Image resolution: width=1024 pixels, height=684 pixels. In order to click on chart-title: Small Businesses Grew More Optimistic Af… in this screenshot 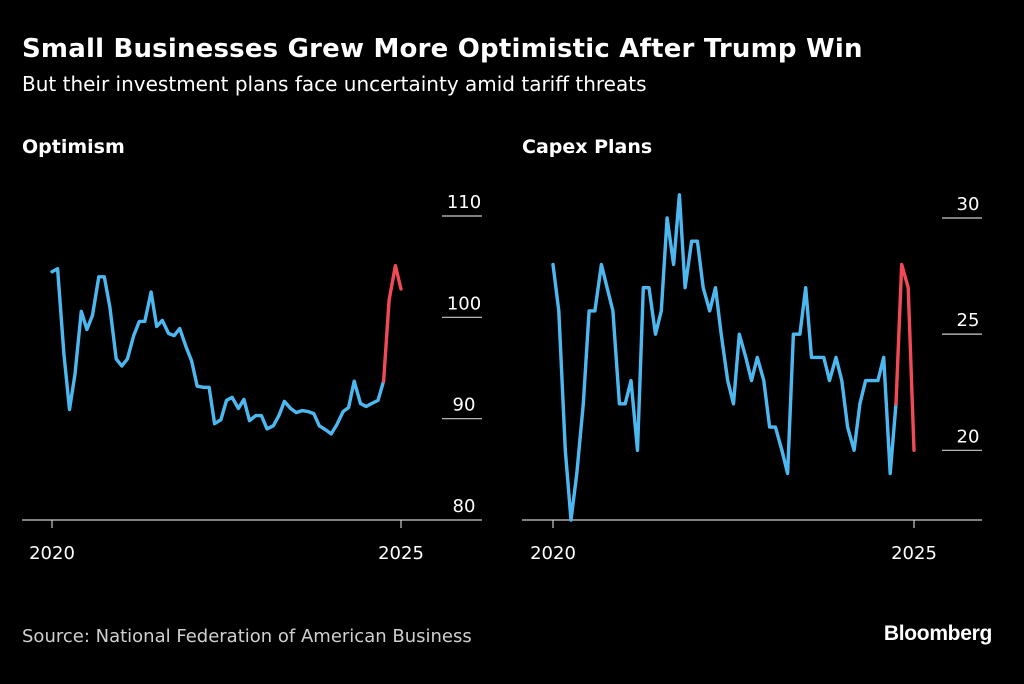, I will do `click(442, 49)`.